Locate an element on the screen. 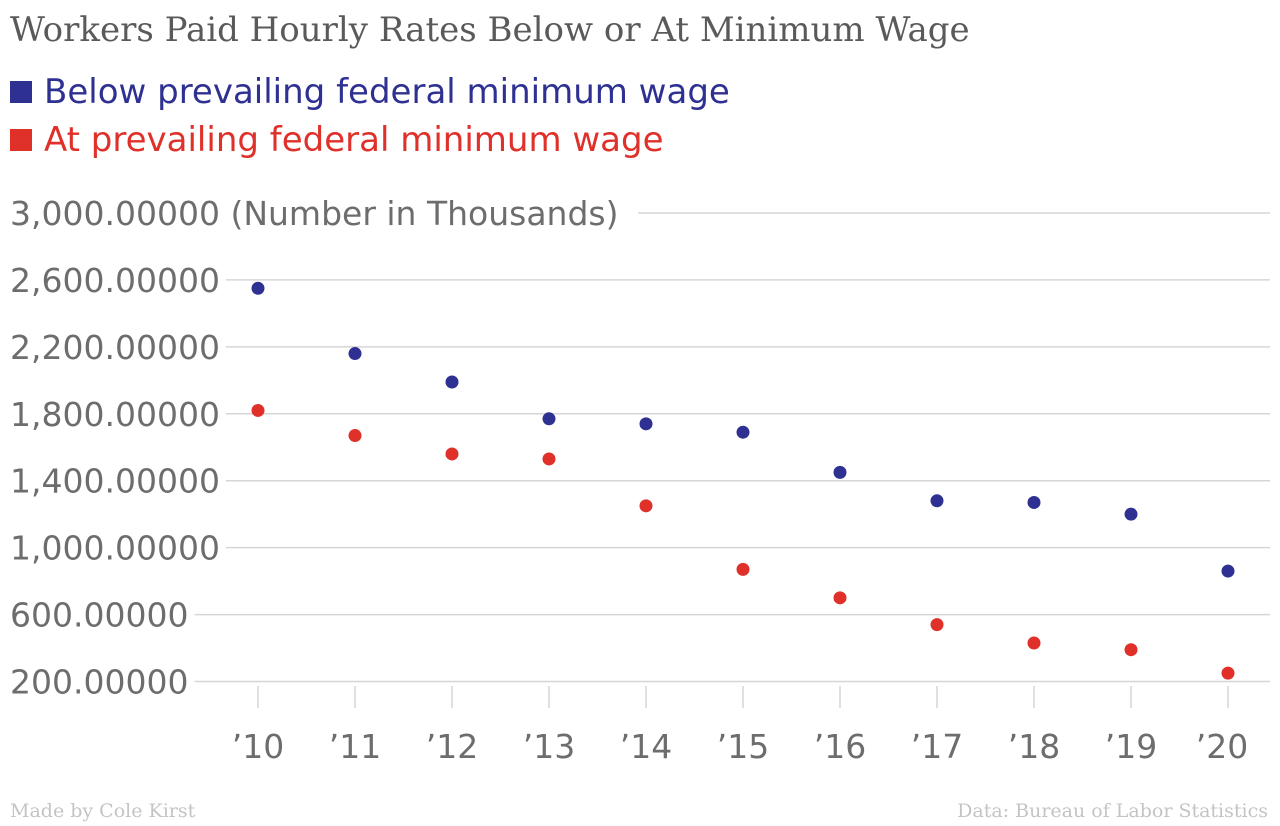 The height and width of the screenshot is (826, 1280). y-tick-label: 3,000.00000 (Number in Thousands) is located at coordinates (314, 213).